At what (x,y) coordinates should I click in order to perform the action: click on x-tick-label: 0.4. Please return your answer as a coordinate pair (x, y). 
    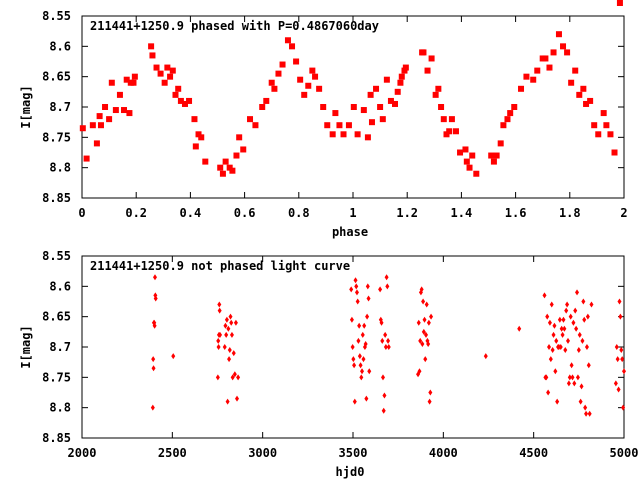
    Looking at the image, I should click on (191, 213).